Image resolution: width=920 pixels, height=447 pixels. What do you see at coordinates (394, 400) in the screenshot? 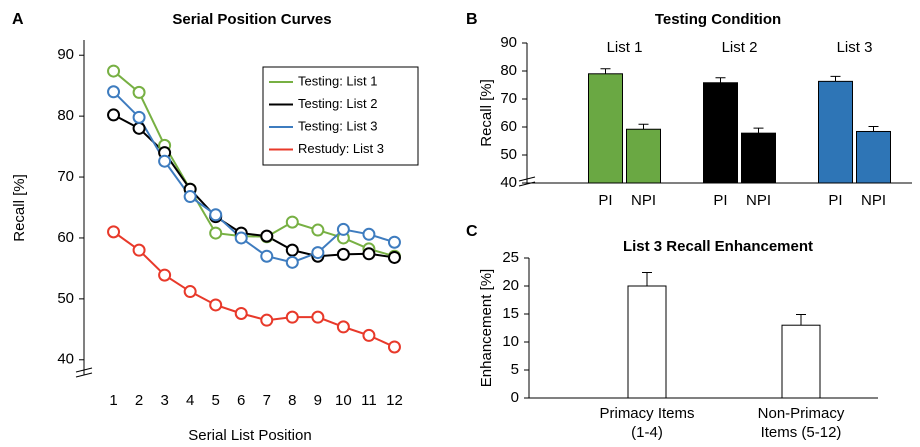
I see `x-tick-label: 12` at bounding box center [394, 400].